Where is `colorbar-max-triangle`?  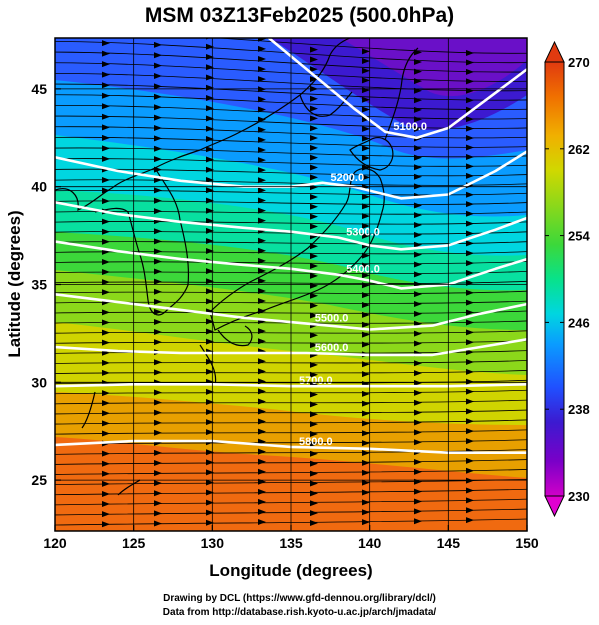 colorbar-max-triangle is located at coordinates (554, 51).